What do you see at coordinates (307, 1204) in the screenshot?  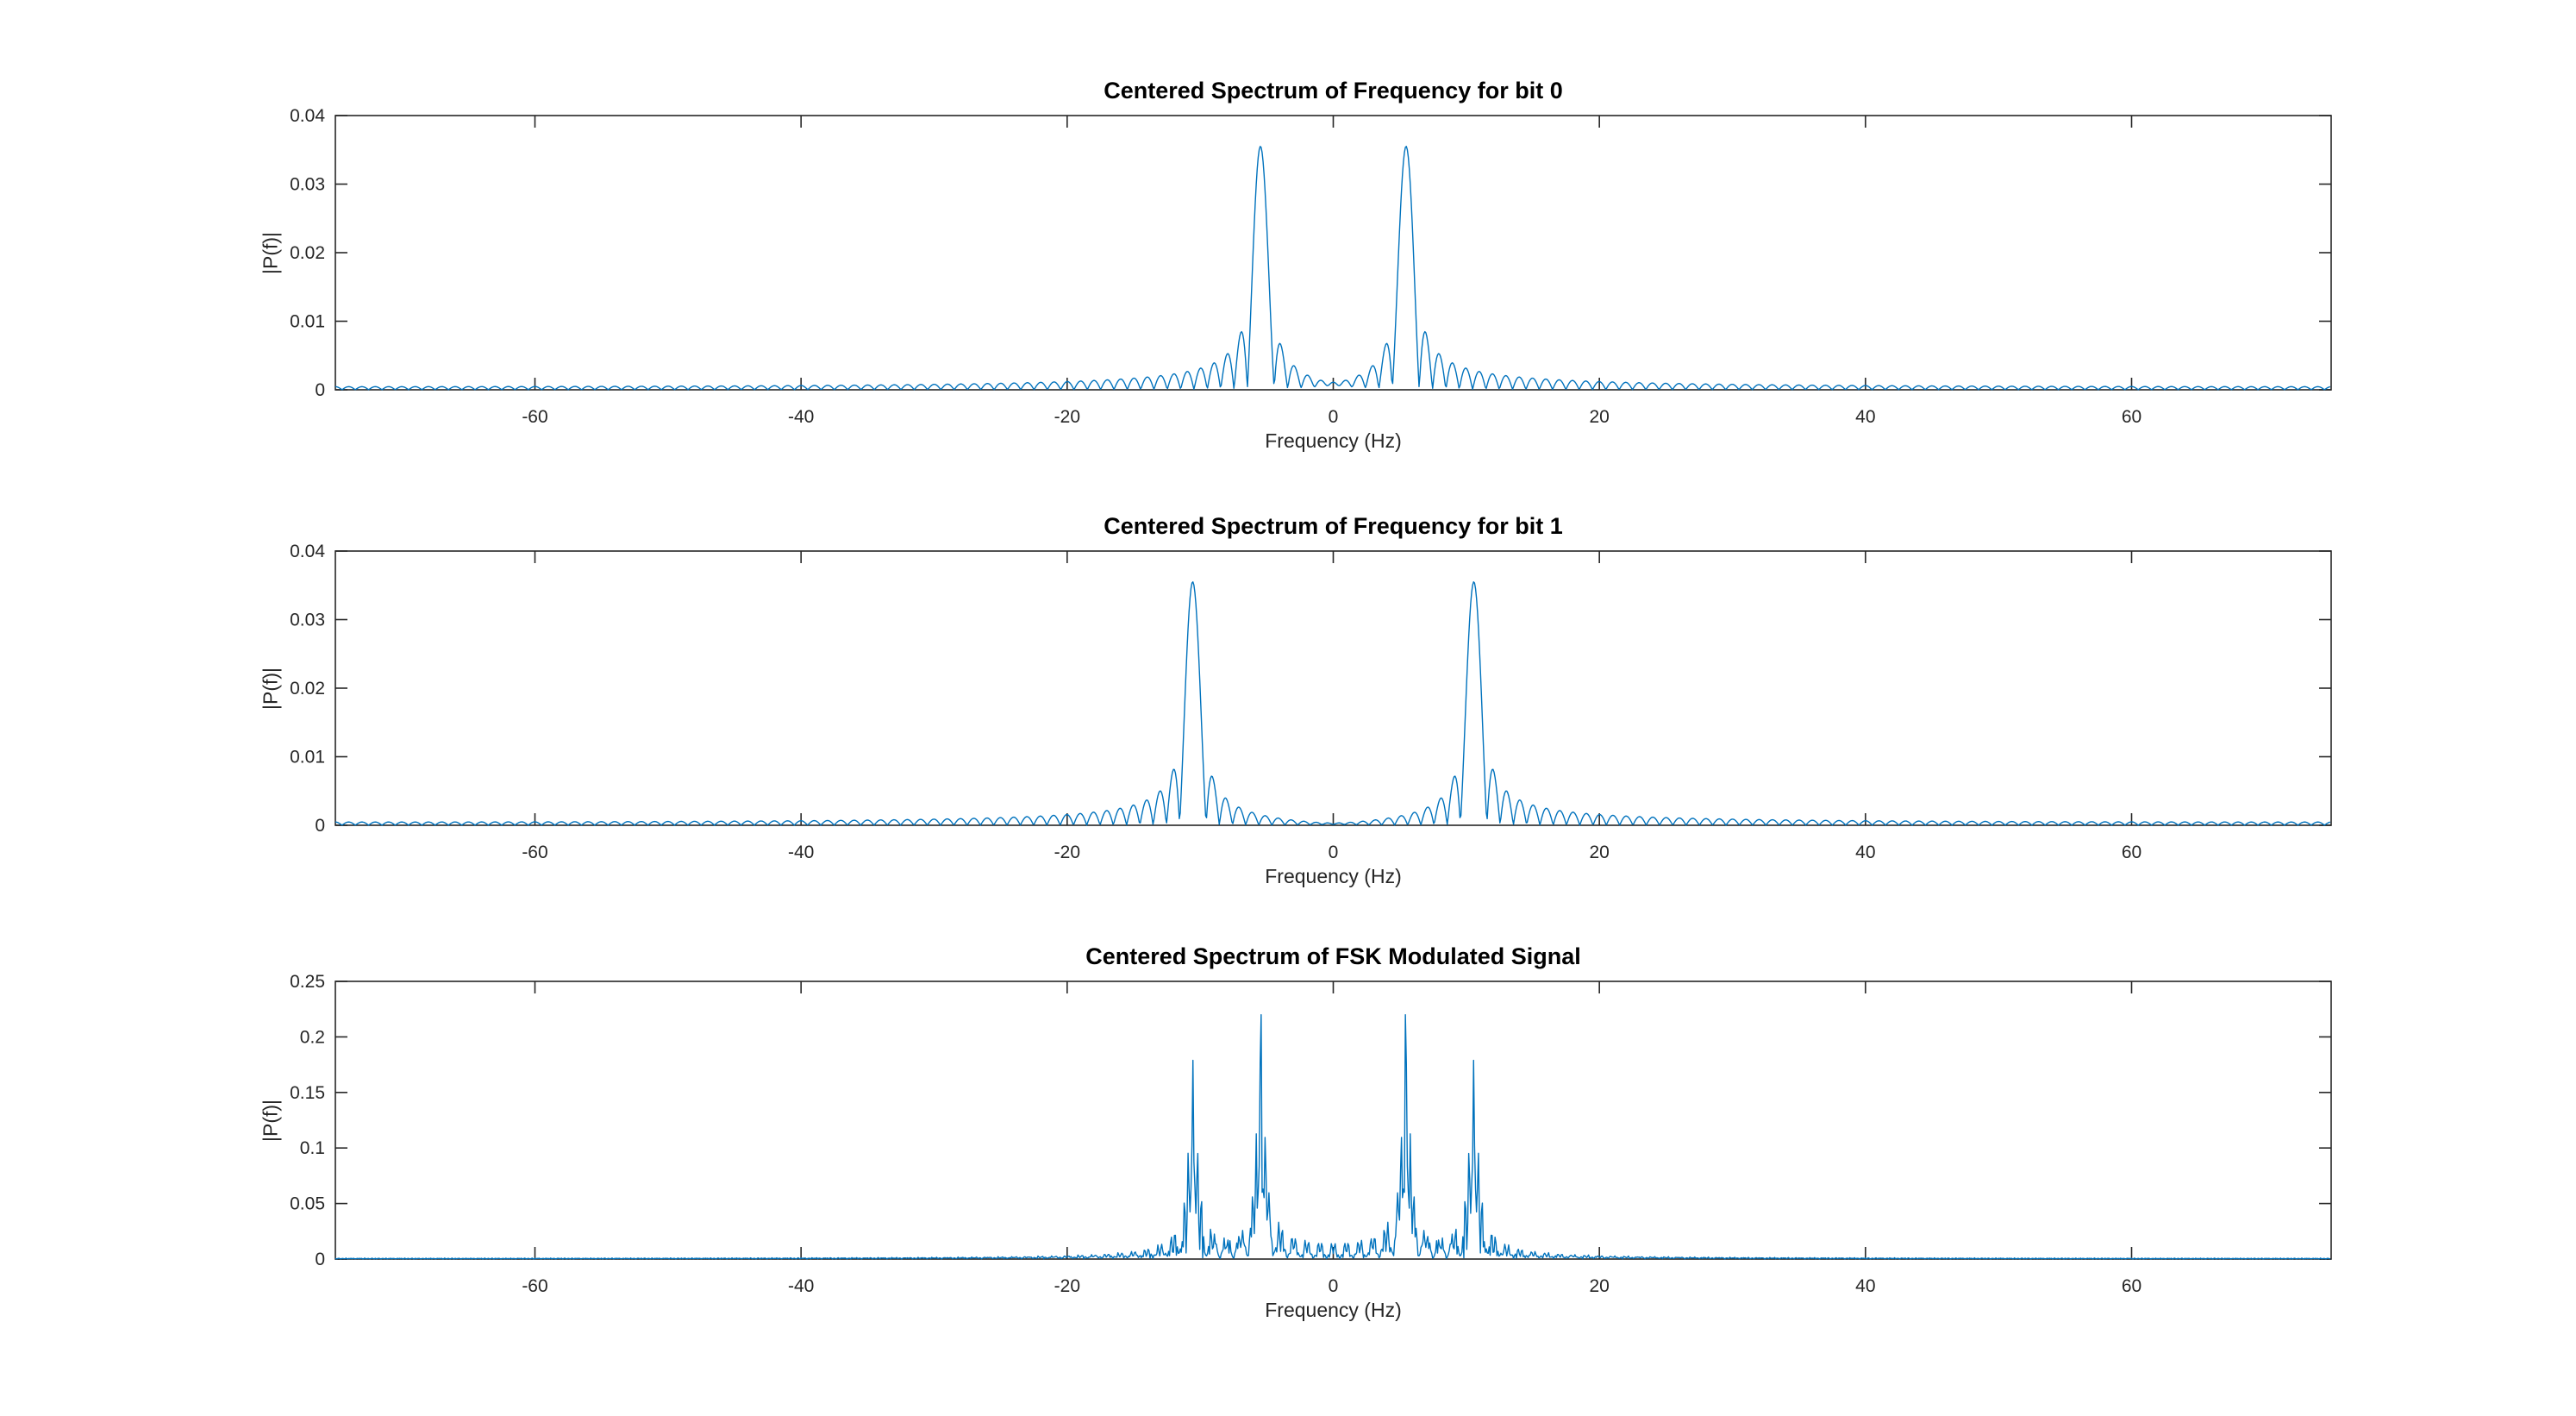 I see `y-tick-label: 0.05` at bounding box center [307, 1204].